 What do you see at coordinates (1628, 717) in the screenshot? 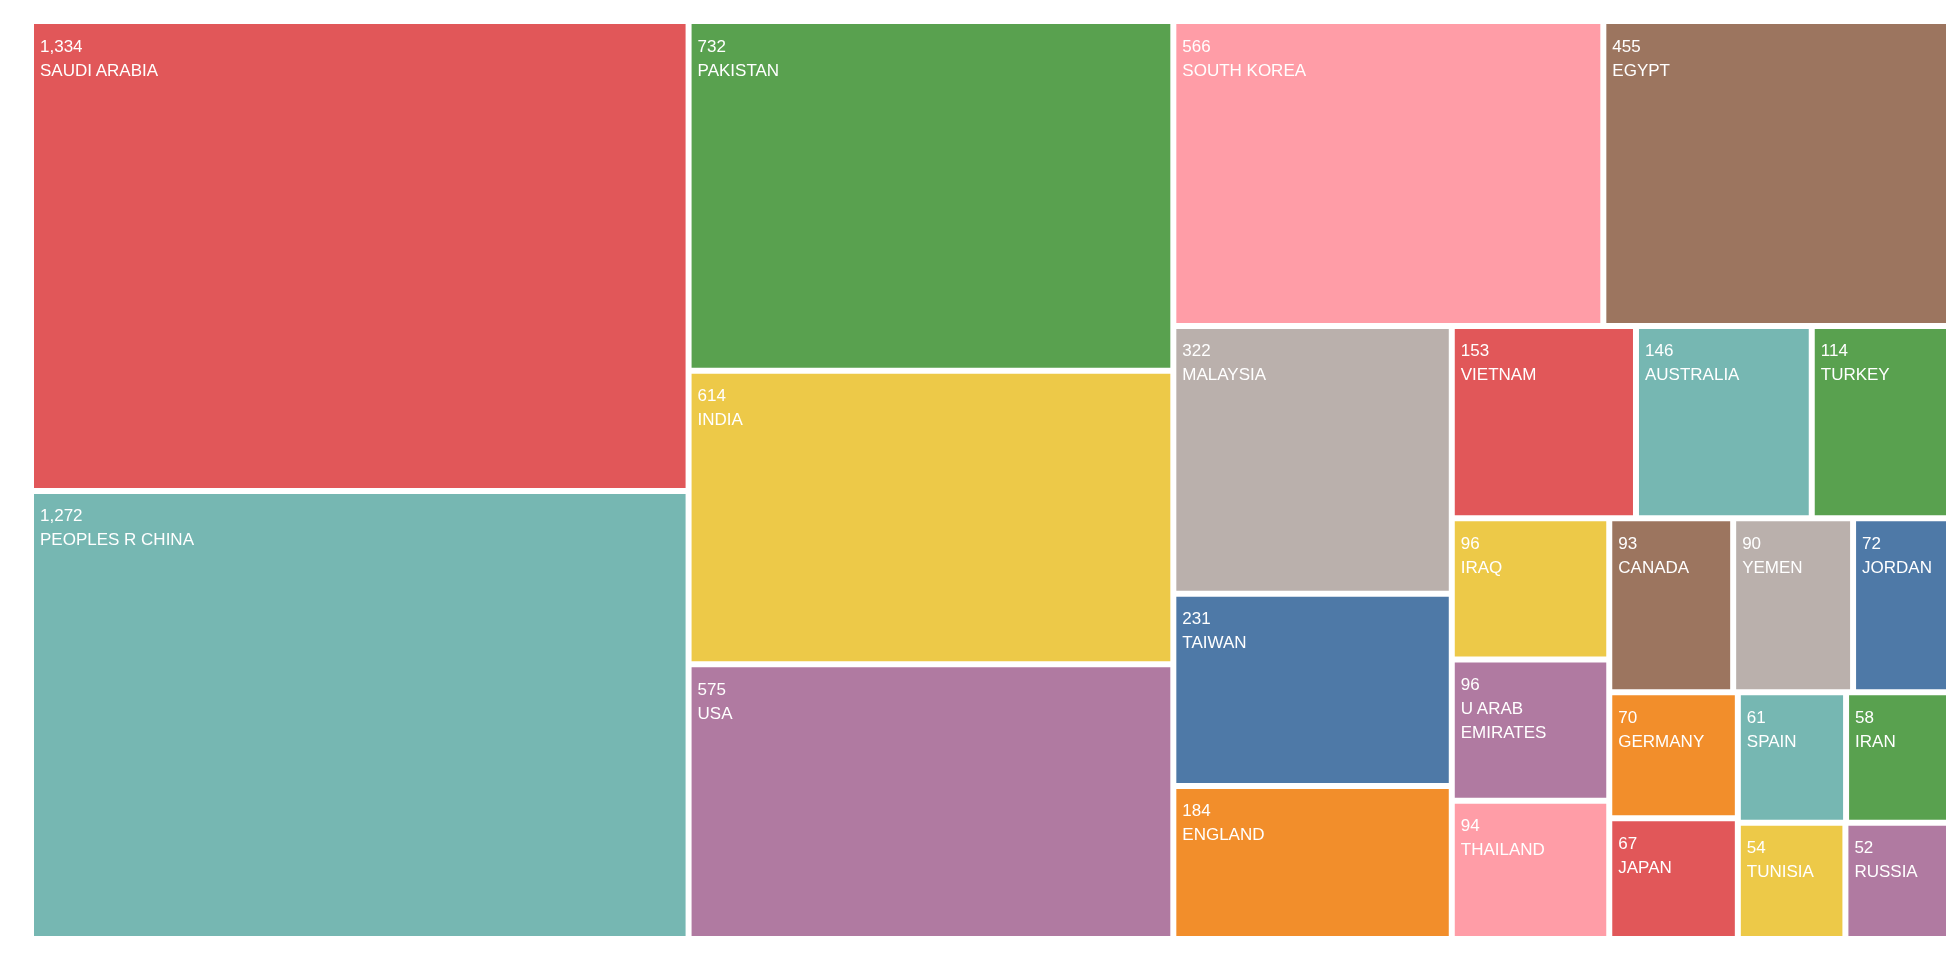
I see `data-label: 70` at bounding box center [1628, 717].